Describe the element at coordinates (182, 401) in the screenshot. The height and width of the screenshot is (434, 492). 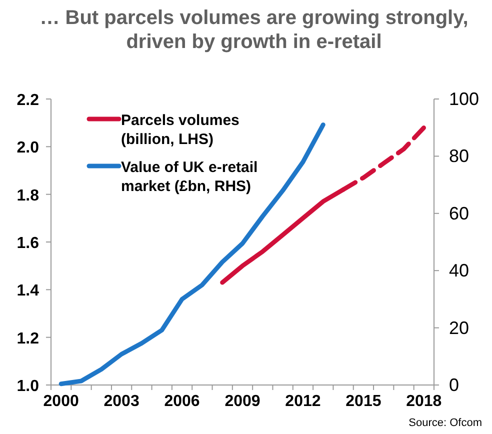
I see `x-tick-label: 2006` at that location.